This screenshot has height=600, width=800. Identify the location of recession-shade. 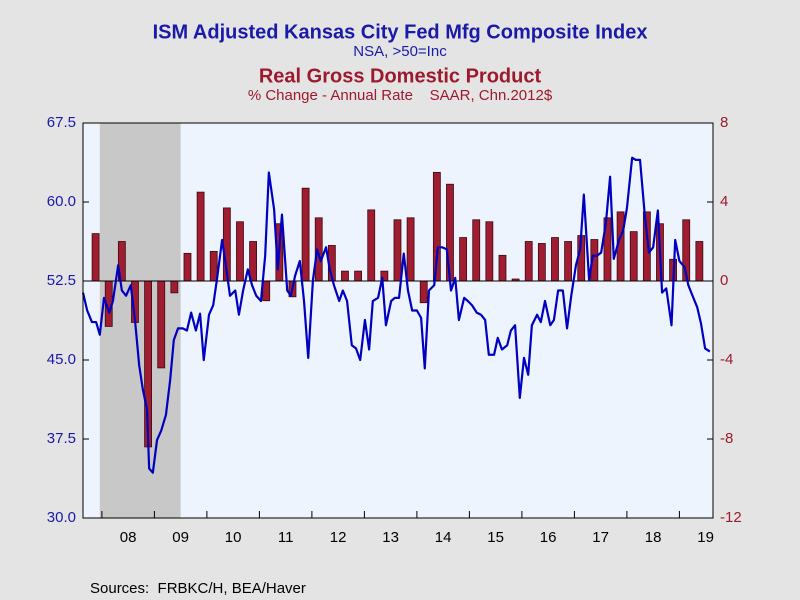
(140, 320).